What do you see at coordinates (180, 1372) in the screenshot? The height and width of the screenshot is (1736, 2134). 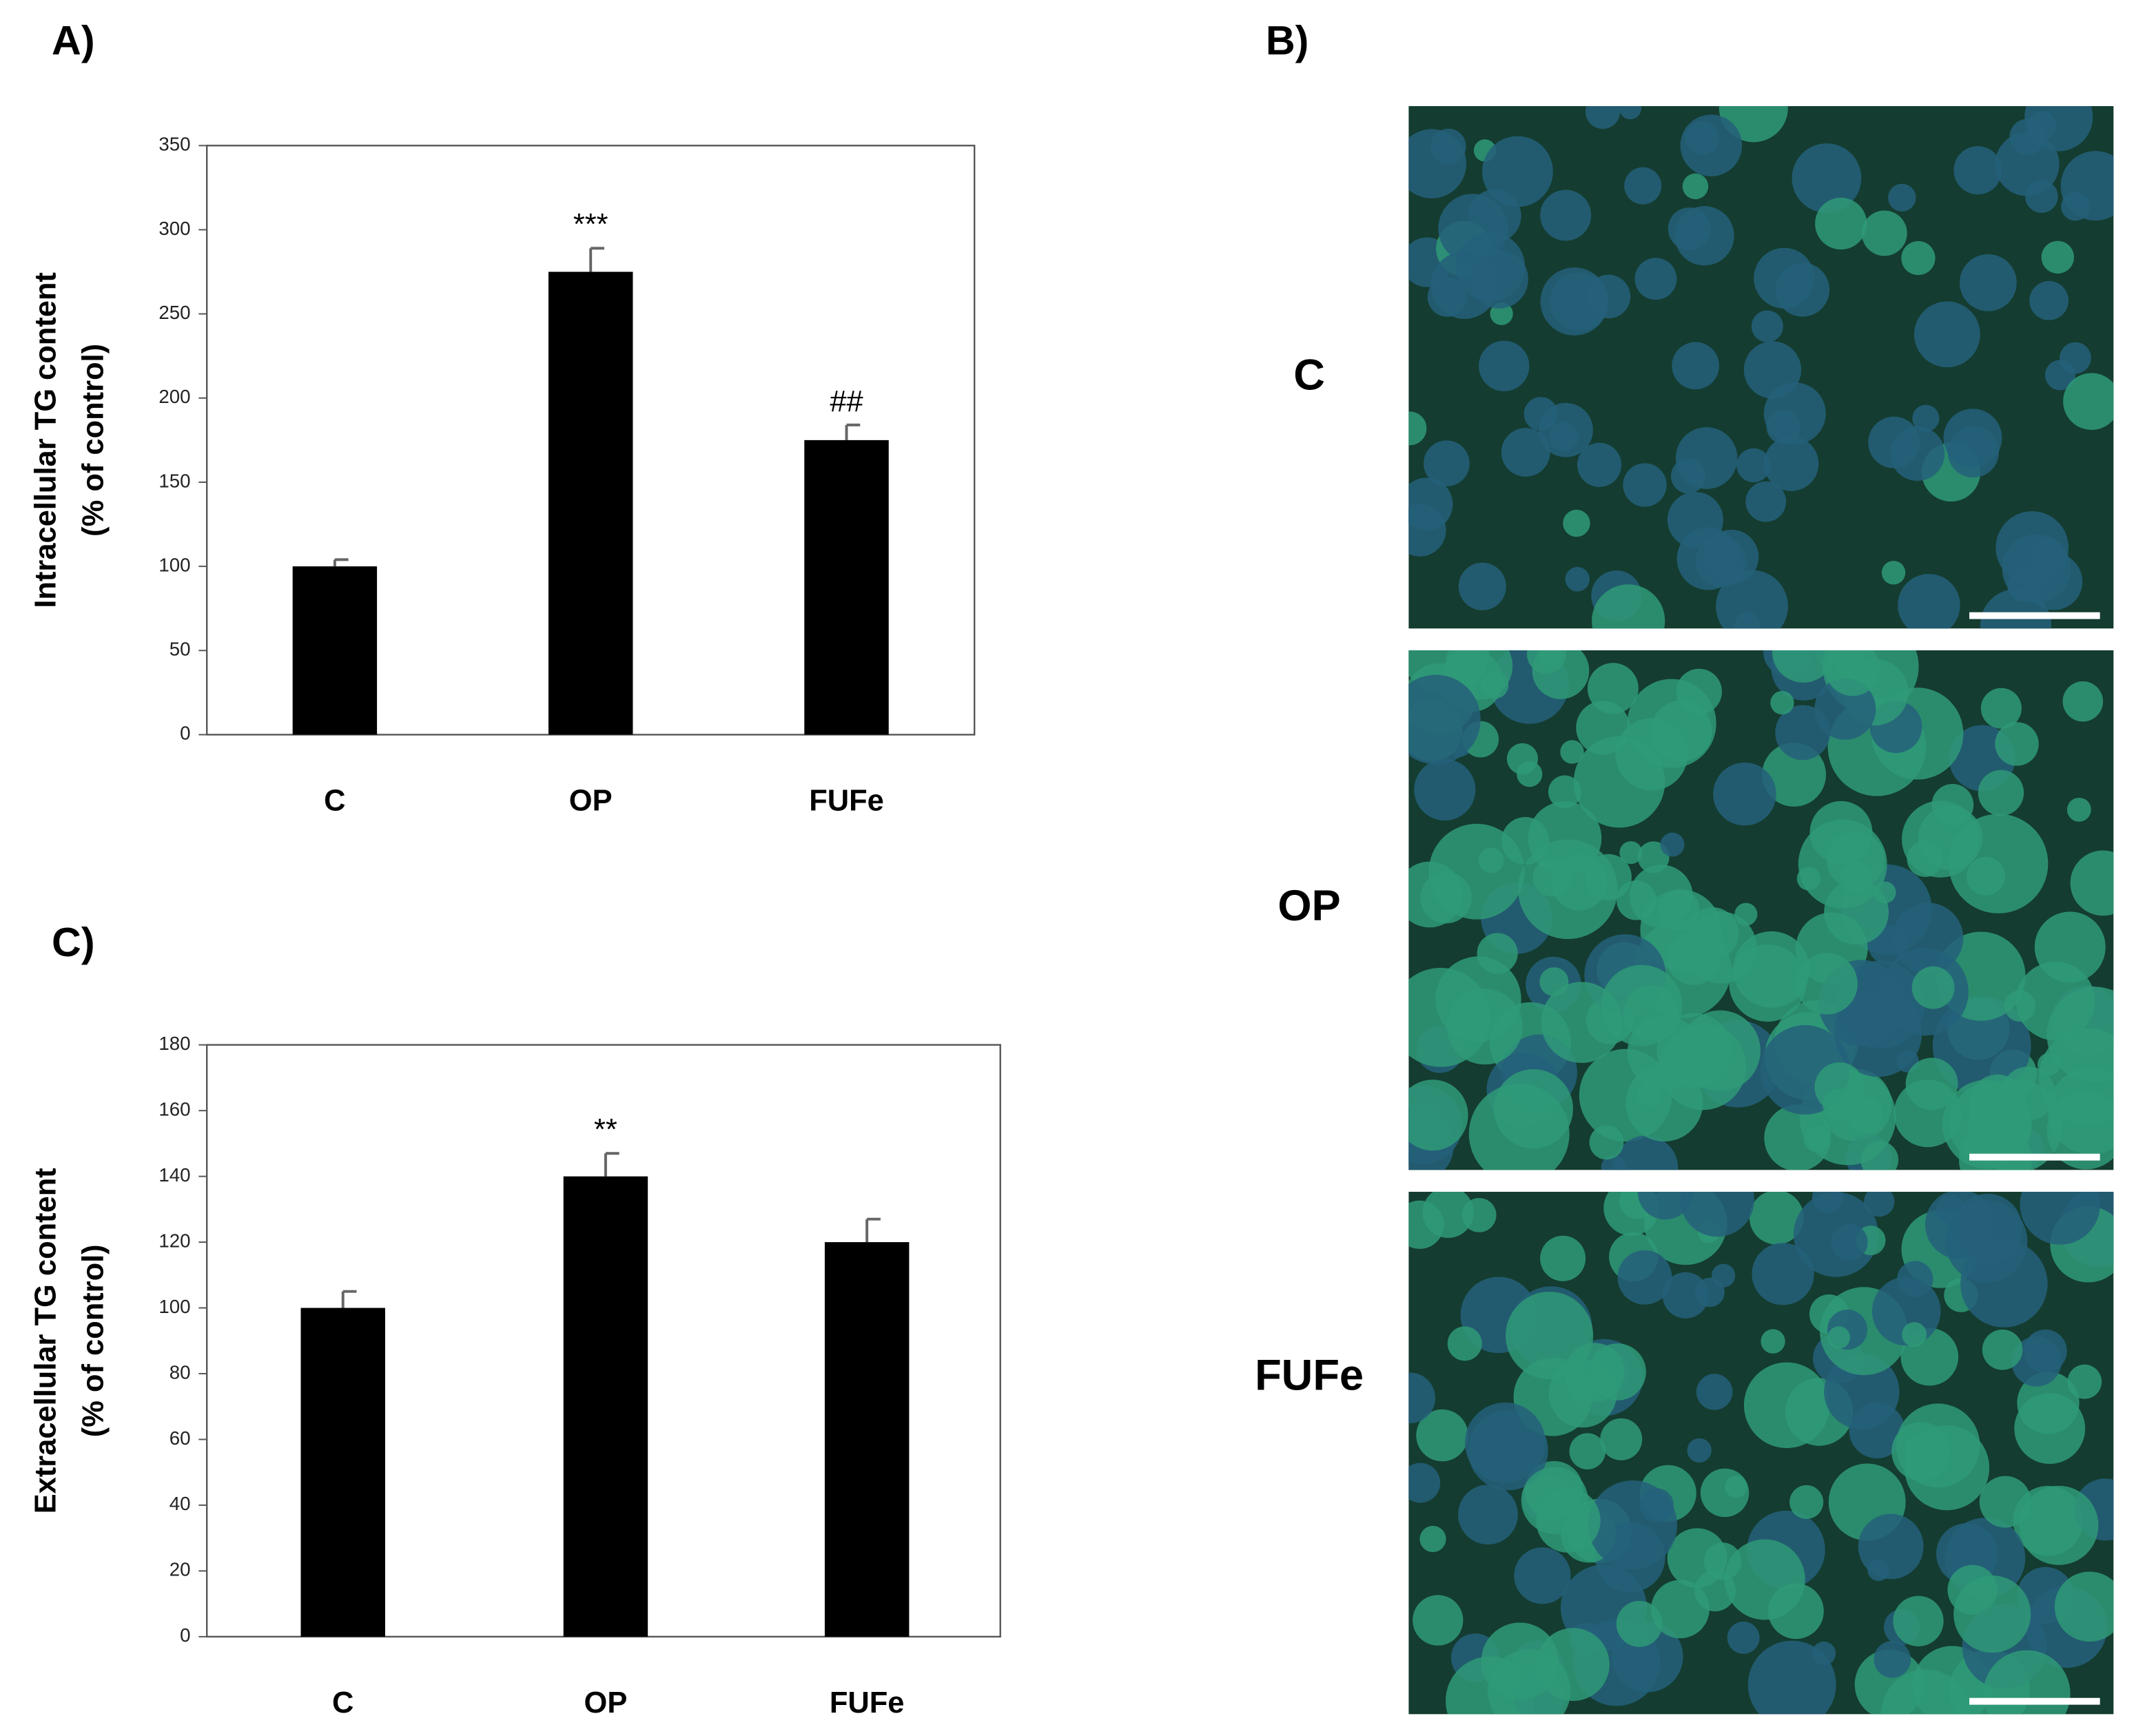 I see `y-tick-label: 80` at bounding box center [180, 1372].